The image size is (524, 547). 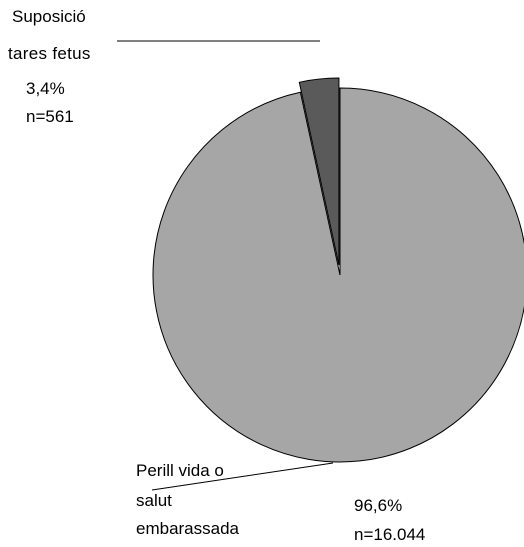 What do you see at coordinates (319, 171) in the screenshot?
I see `pie-slice-fetus` at bounding box center [319, 171].